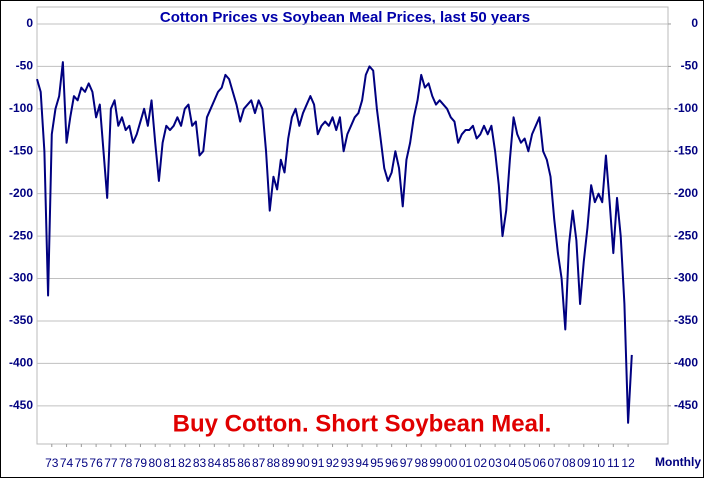  What do you see at coordinates (686, 363) in the screenshot?
I see `y2-tick-label: -400` at bounding box center [686, 363].